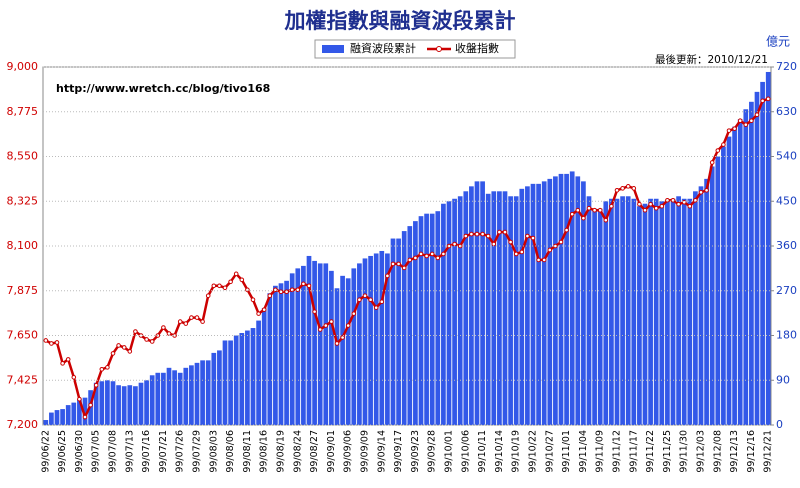 This screenshot has height=488, width=800. Describe the element at coordinates (264, 451) in the screenshot. I see `x-tick-label: 99/08/16` at that location.